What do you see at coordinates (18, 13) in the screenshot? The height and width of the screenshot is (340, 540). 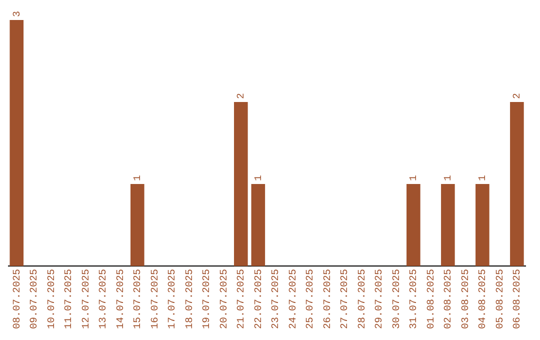 I see `data-label: 3` at bounding box center [18, 13].